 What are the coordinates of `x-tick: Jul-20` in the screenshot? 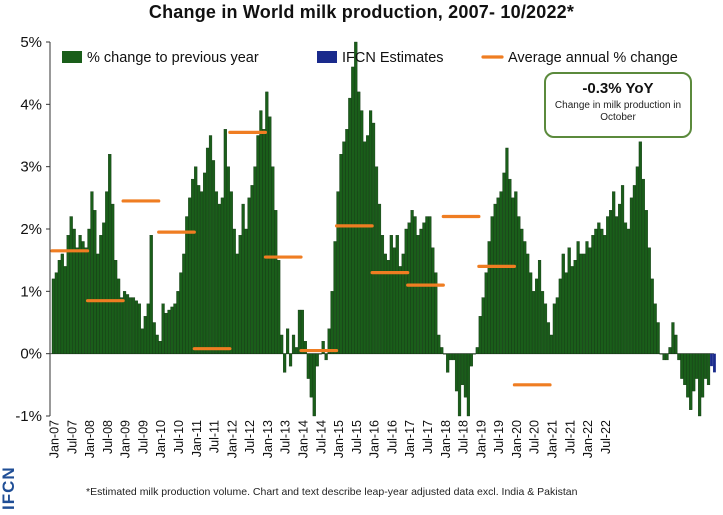 It's located at (535, 437).